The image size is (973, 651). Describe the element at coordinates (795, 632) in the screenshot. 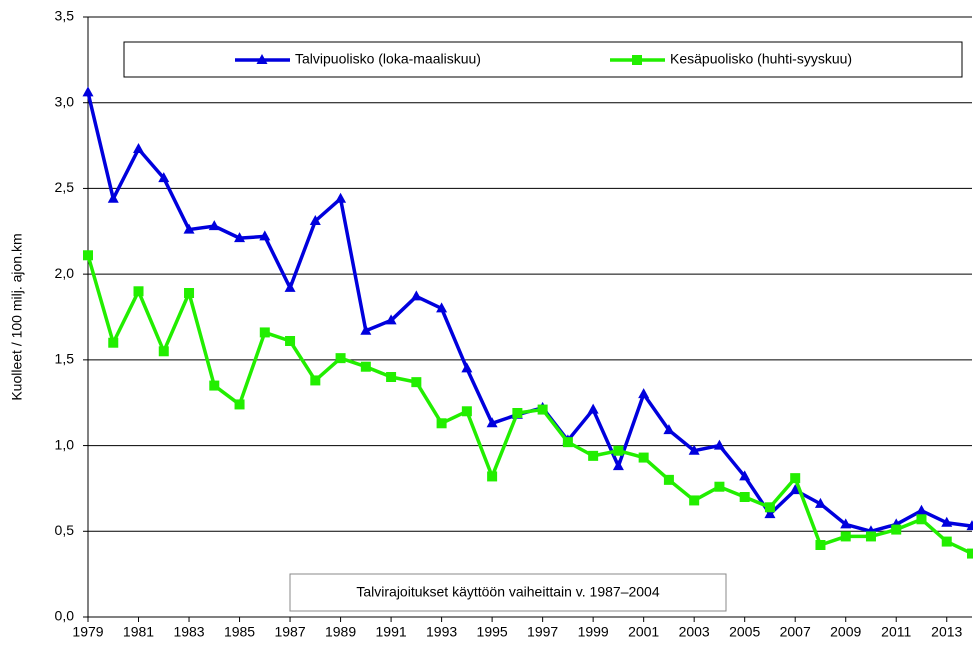

I see `x-tick-label: 2007` at that location.